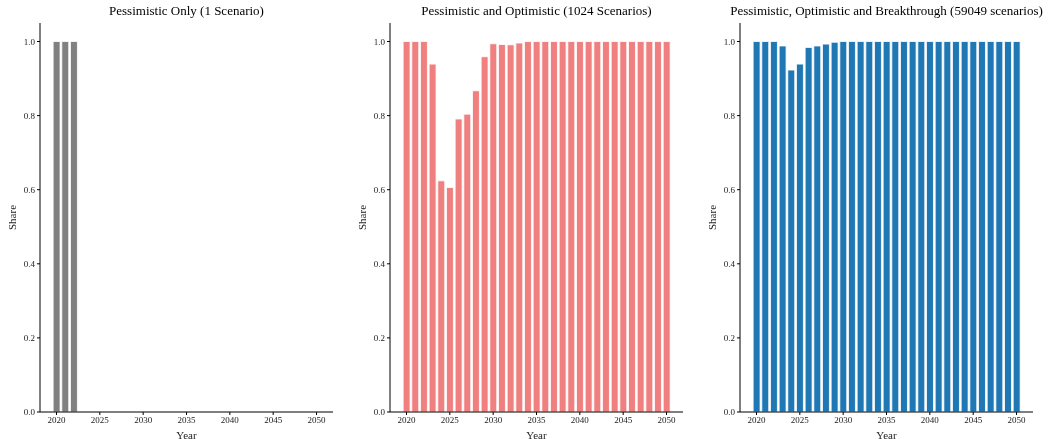  Describe the element at coordinates (886, 11) in the screenshot. I see `chart-title: Pessimistic, Optimistic and Breakthrough (59049 scenarios)` at that location.